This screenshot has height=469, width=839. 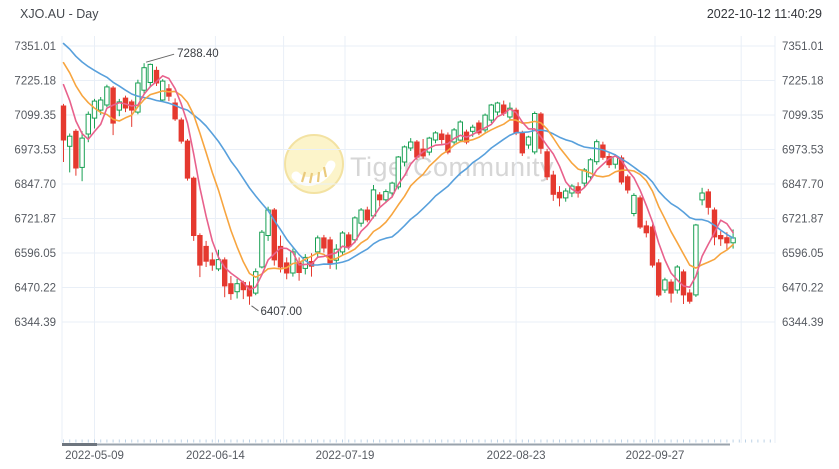 What do you see at coordinates (282, 312) in the screenshot?
I see `low-price-annotation: 6407.00` at bounding box center [282, 312].